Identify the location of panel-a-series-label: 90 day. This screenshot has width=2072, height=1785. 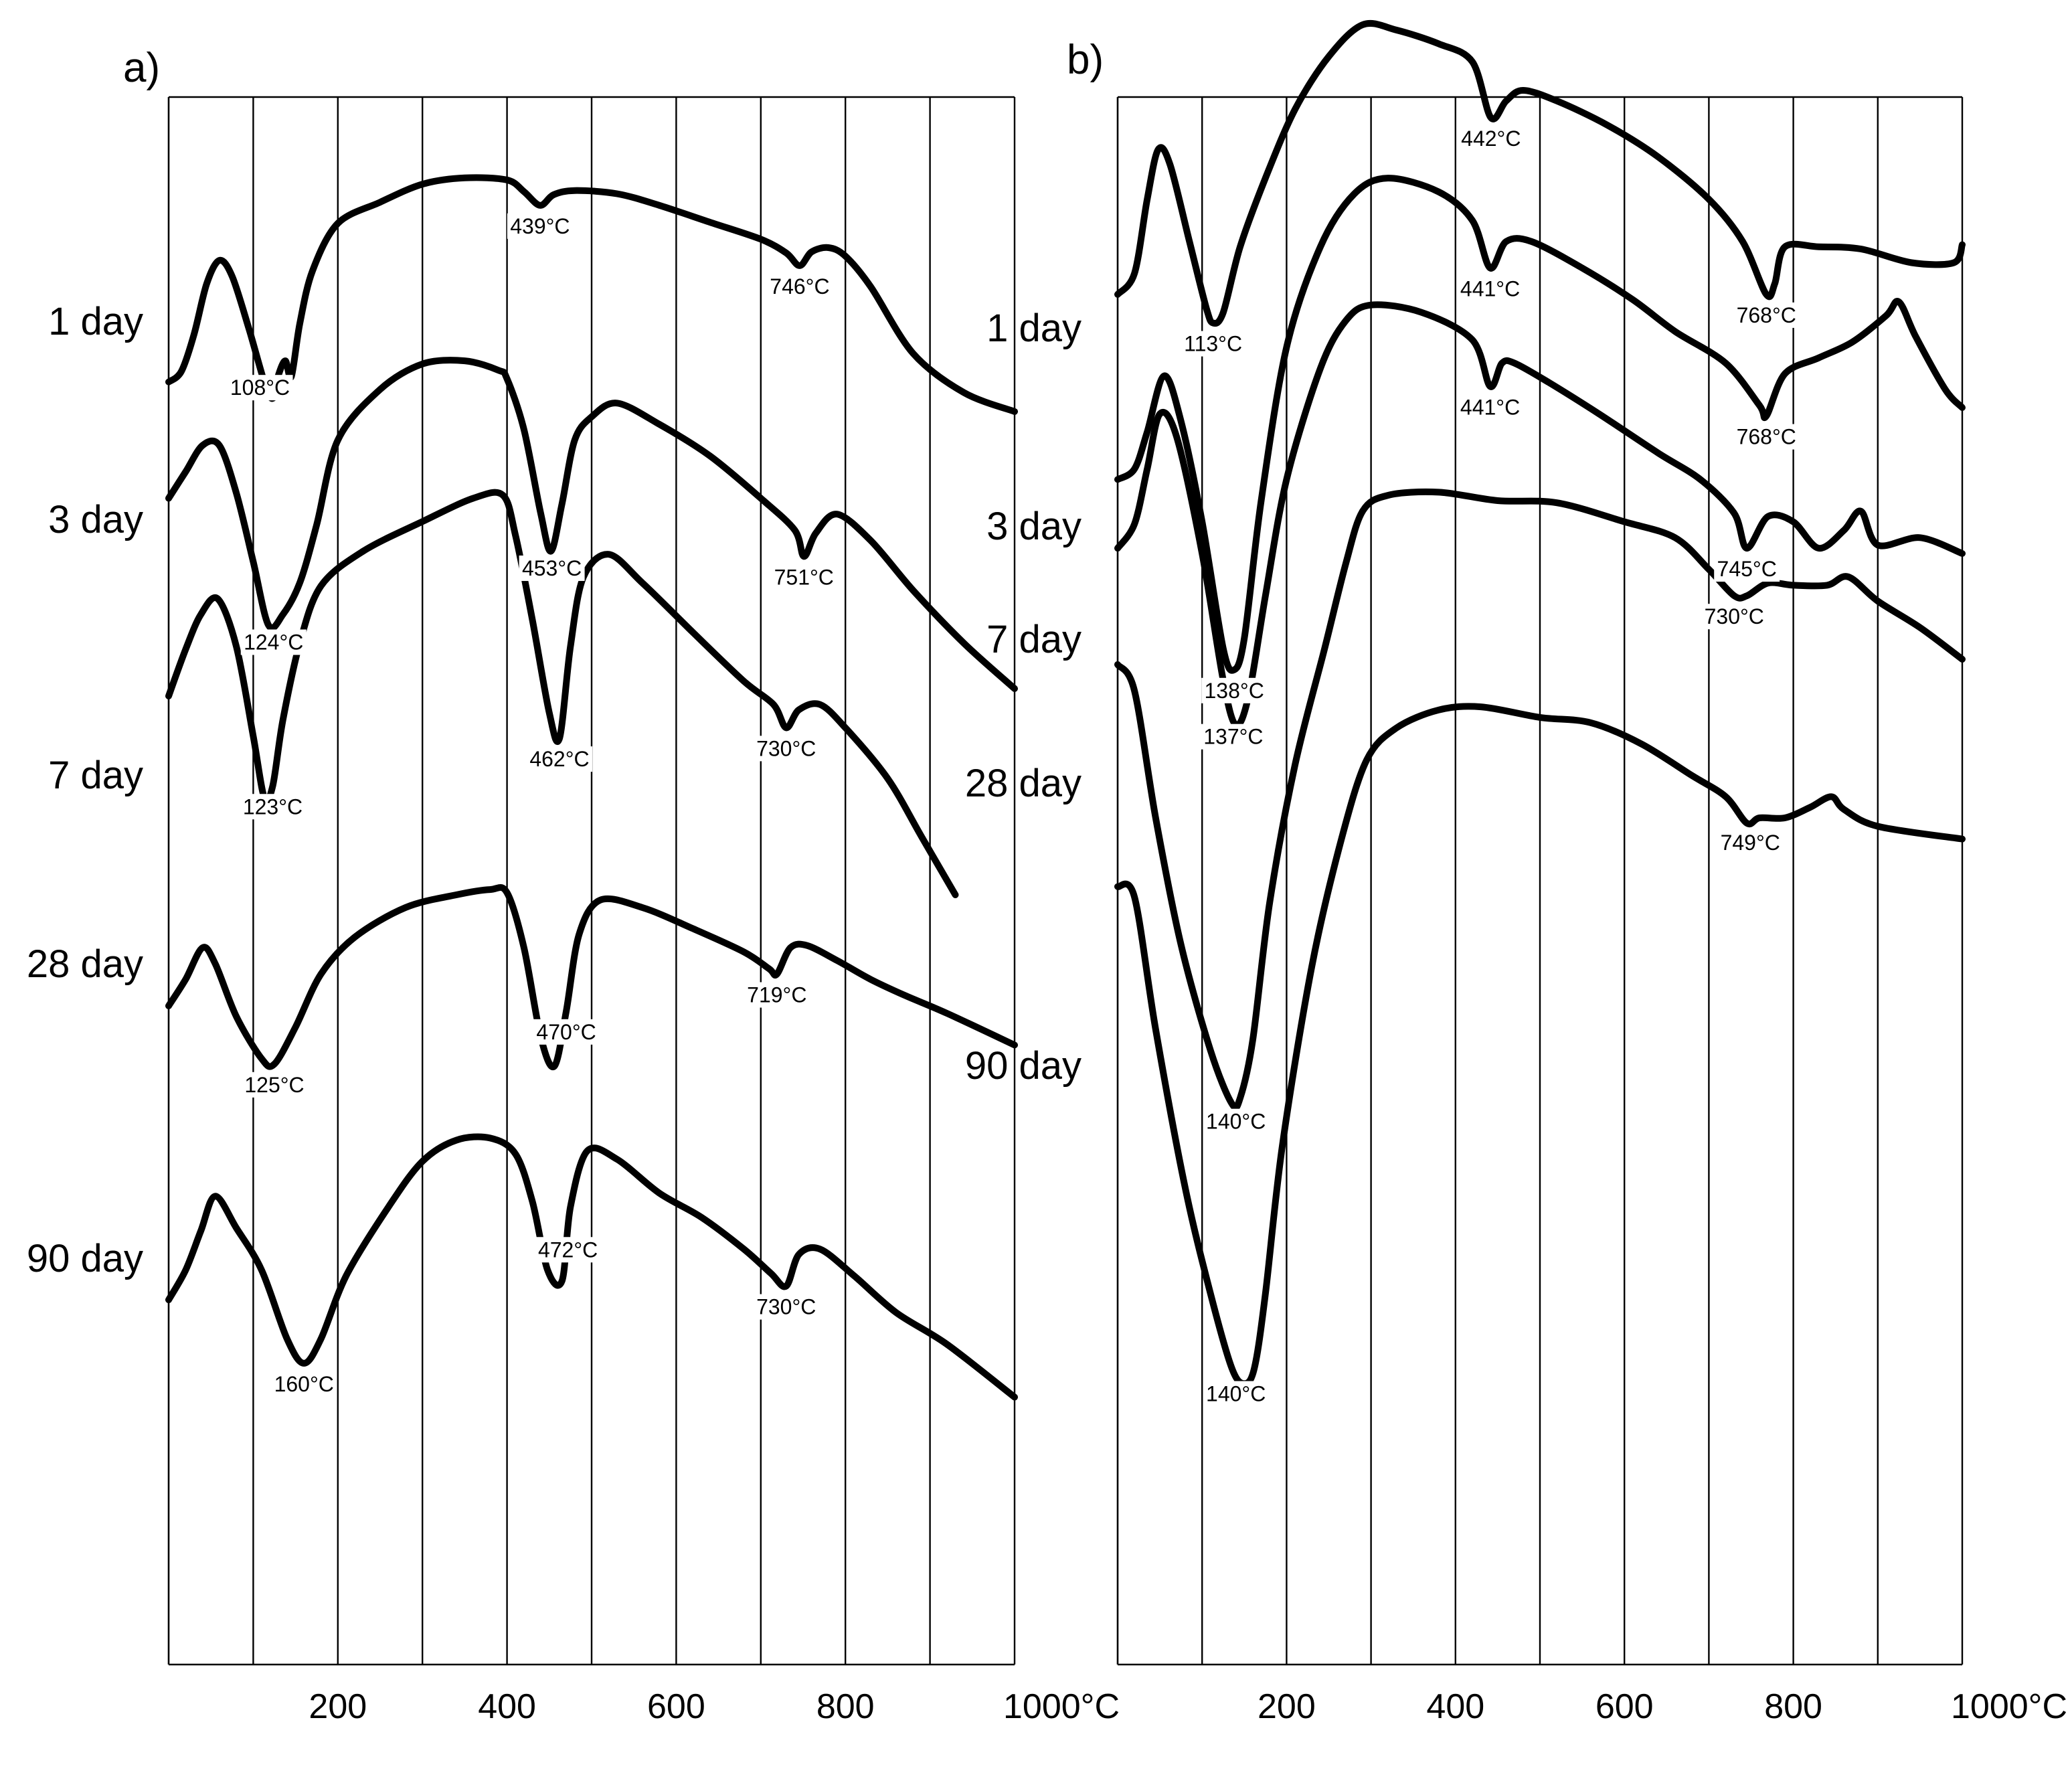
(85, 1259).